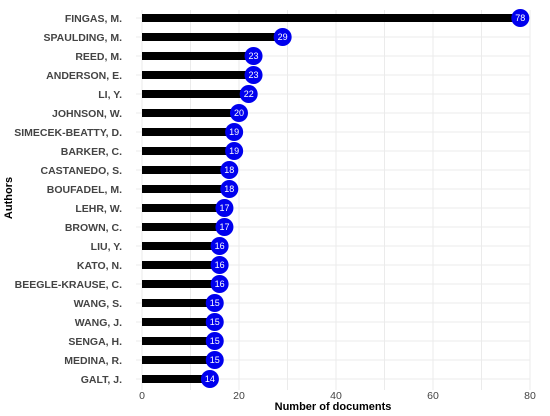 Image resolution: width=550 pixels, height=416 pixels. I want to click on x-tick-label: 40, so click(336, 396).